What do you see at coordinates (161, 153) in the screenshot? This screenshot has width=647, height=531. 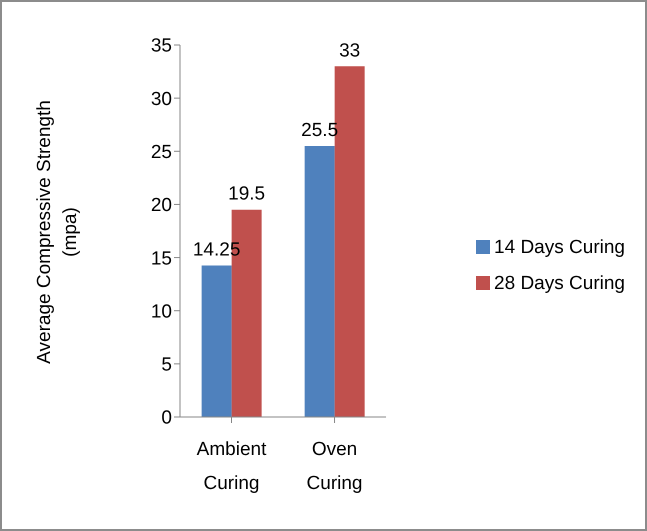 I see `y-tick-label: 25` at bounding box center [161, 153].